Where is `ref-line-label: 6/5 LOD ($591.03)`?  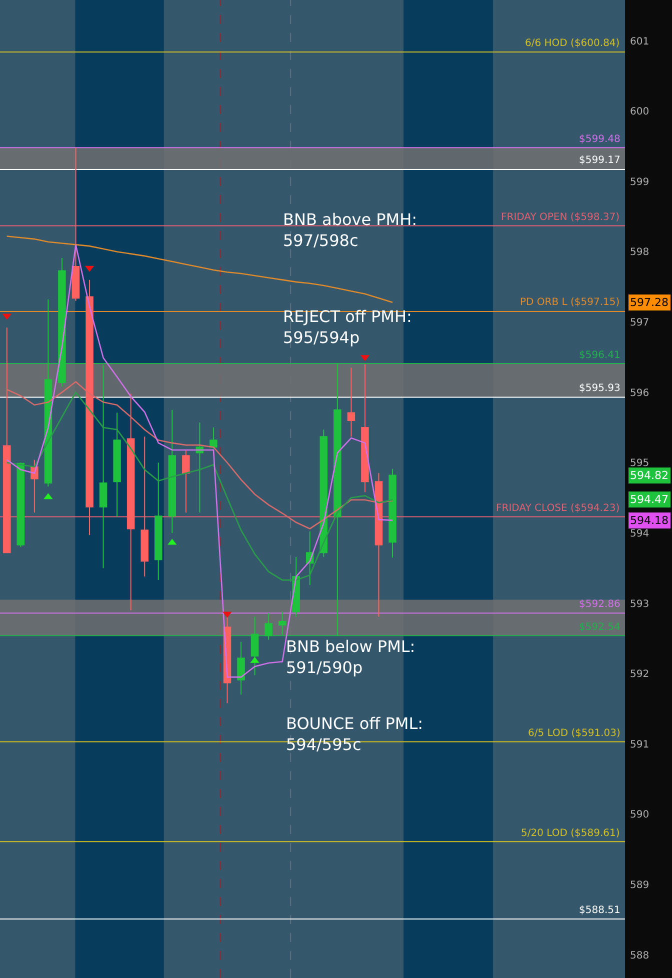 ref-line-label: 6/5 LOD ($591.03) is located at coordinates (574, 733).